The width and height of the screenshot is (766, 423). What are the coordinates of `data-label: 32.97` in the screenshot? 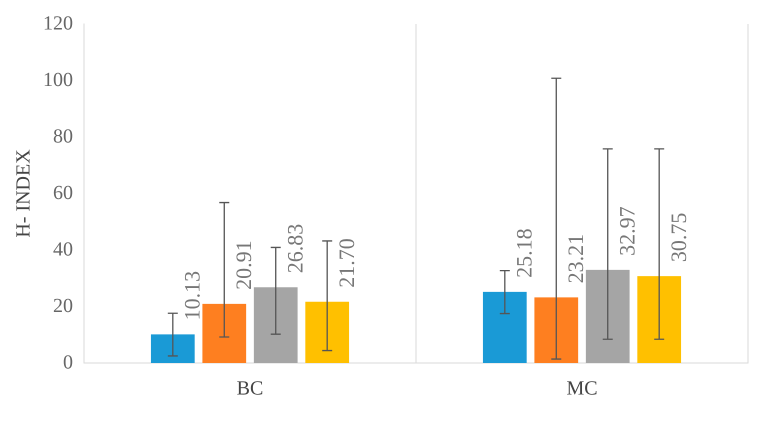 It's located at (627, 231).